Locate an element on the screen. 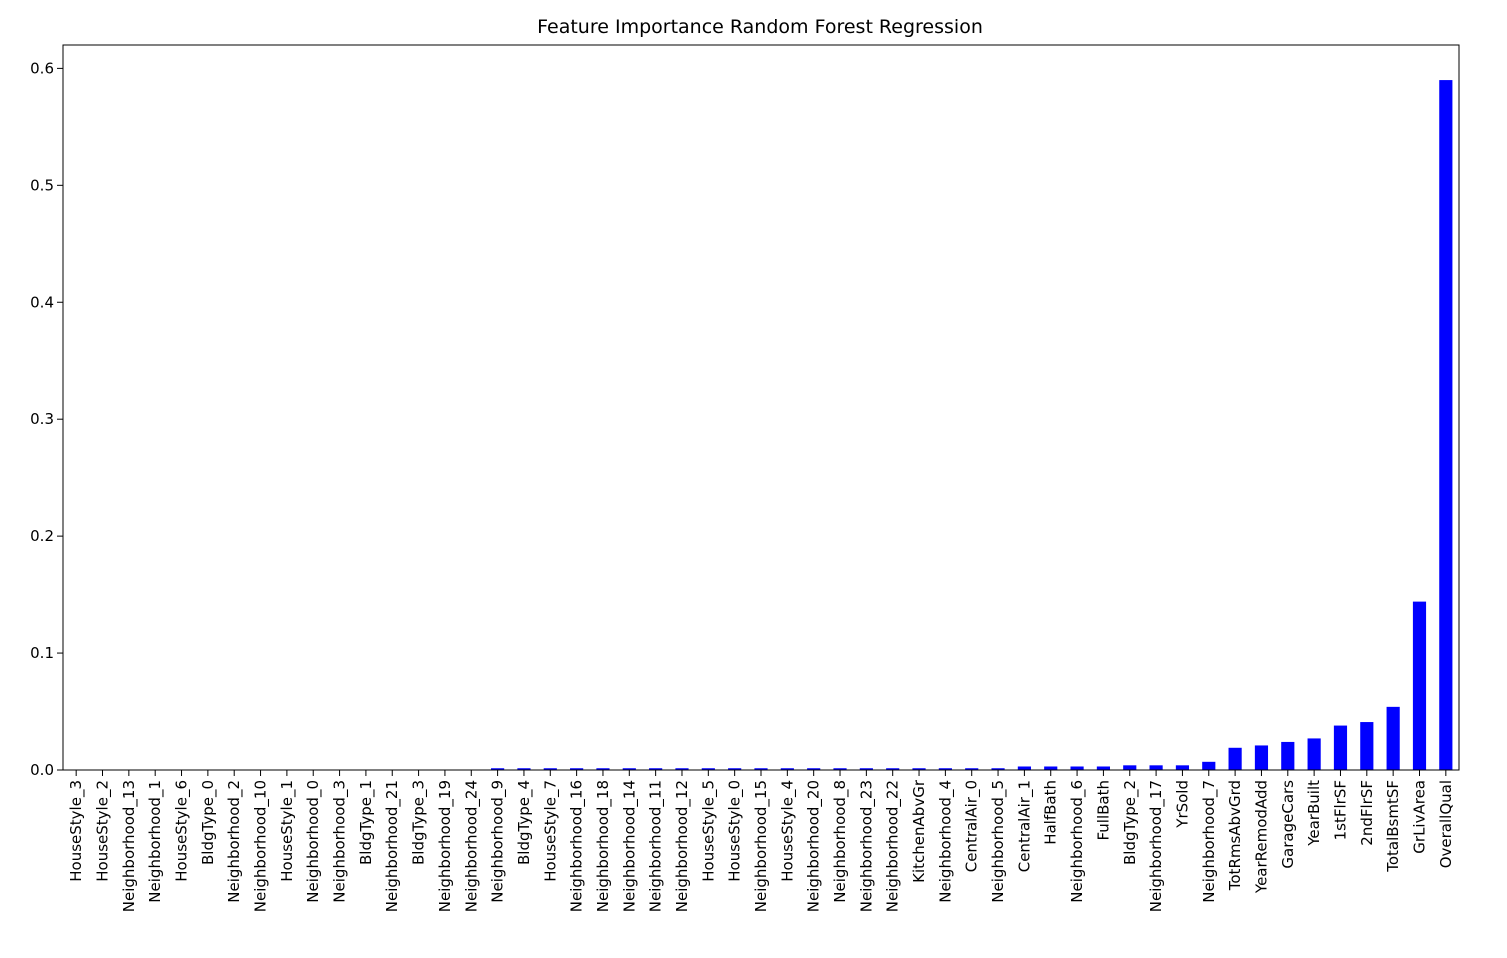 The height and width of the screenshot is (958, 1507). y-tick-label: 0.0 is located at coordinates (42, 770).